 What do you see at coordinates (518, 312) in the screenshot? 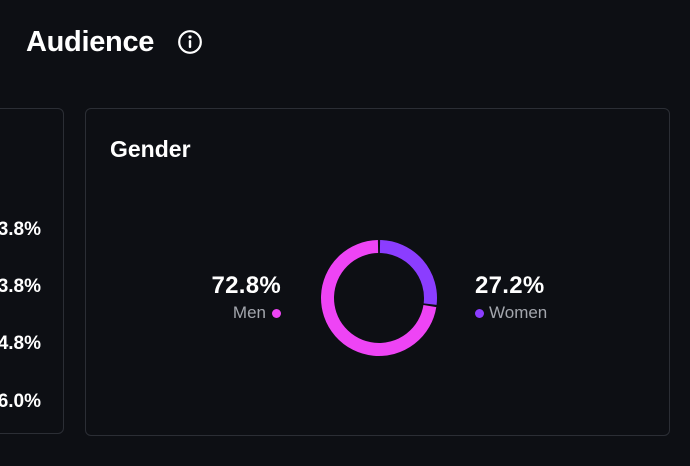
I see `women-legend-label: Women` at bounding box center [518, 312].